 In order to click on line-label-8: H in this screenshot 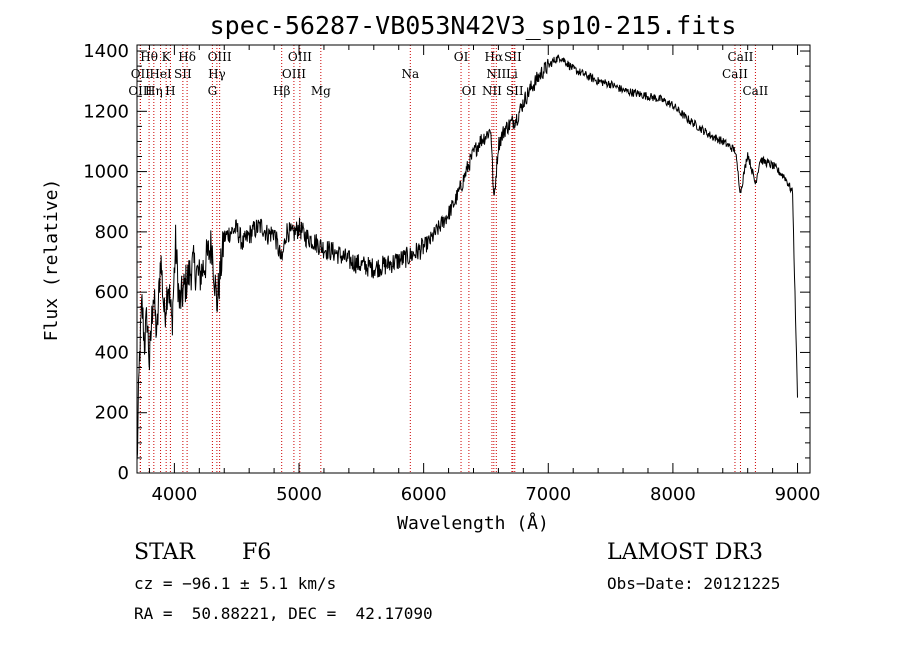, I will do `click(170, 91)`.